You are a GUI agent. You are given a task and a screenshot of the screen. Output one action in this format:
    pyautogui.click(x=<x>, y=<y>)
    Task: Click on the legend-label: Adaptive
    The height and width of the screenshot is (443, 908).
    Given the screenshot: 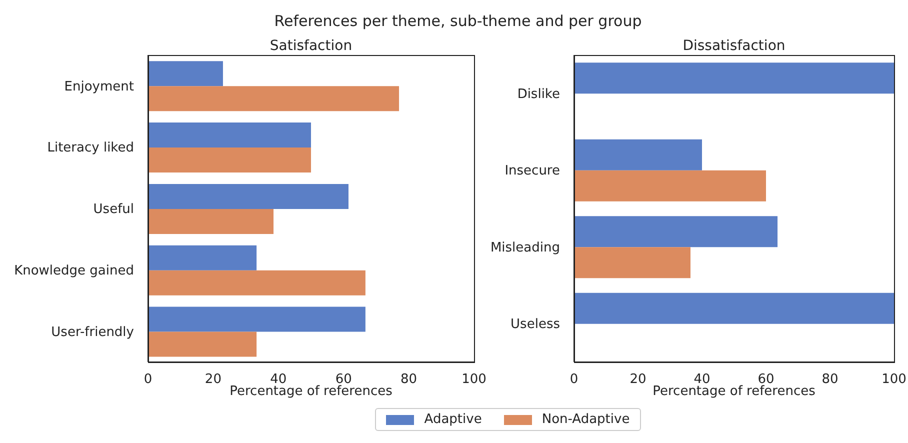 What is the action you would take?
    pyautogui.click(x=452, y=419)
    